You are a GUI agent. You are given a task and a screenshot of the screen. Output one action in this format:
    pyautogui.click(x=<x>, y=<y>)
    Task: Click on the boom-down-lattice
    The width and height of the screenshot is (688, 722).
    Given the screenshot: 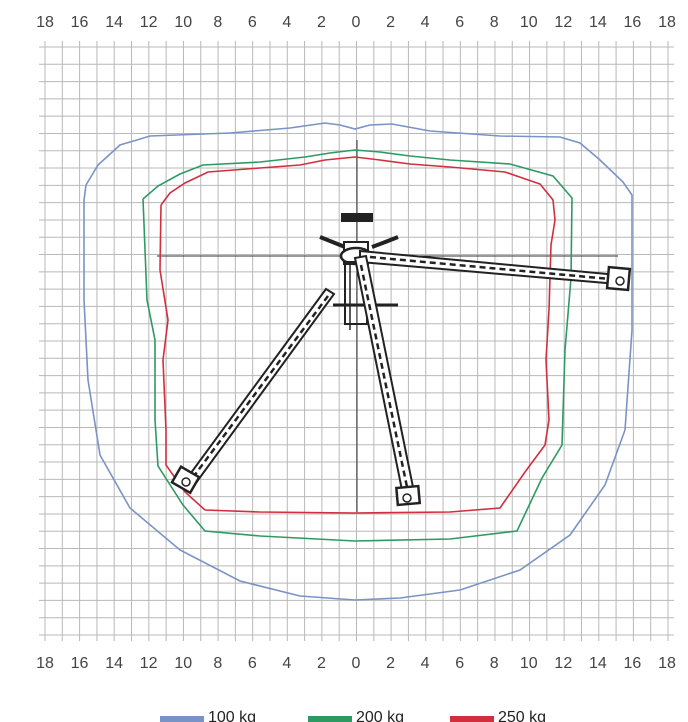 What is the action you would take?
    pyautogui.click(x=384, y=376)
    